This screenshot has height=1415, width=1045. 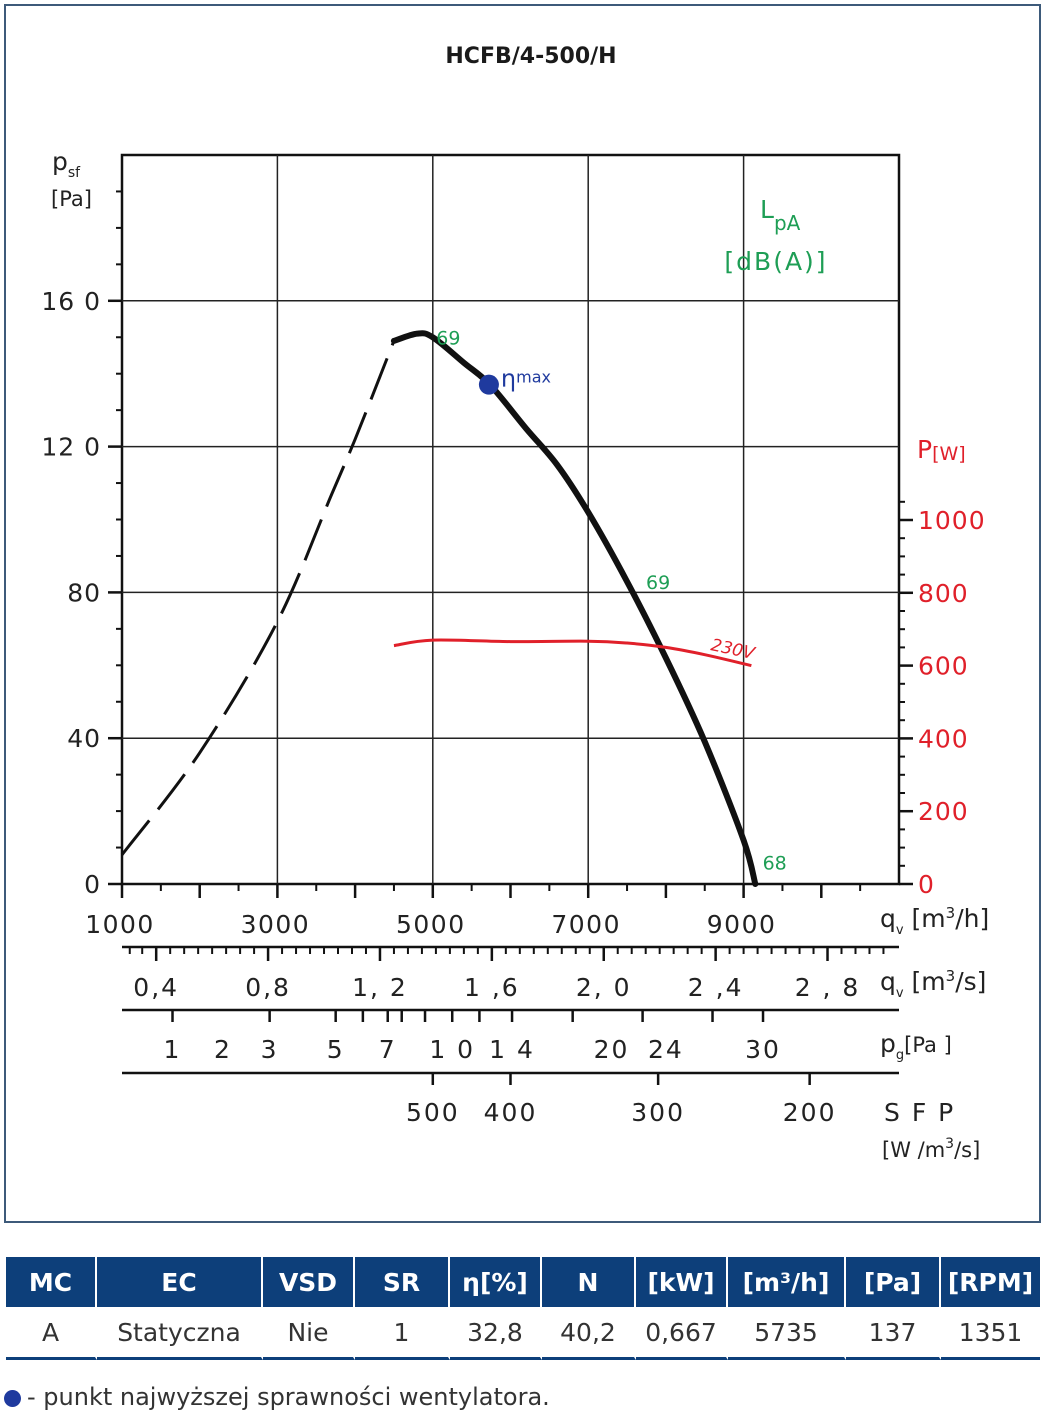 What do you see at coordinates (388, 1049) in the screenshot?
I see `secondary-tick-label: 7` at bounding box center [388, 1049].